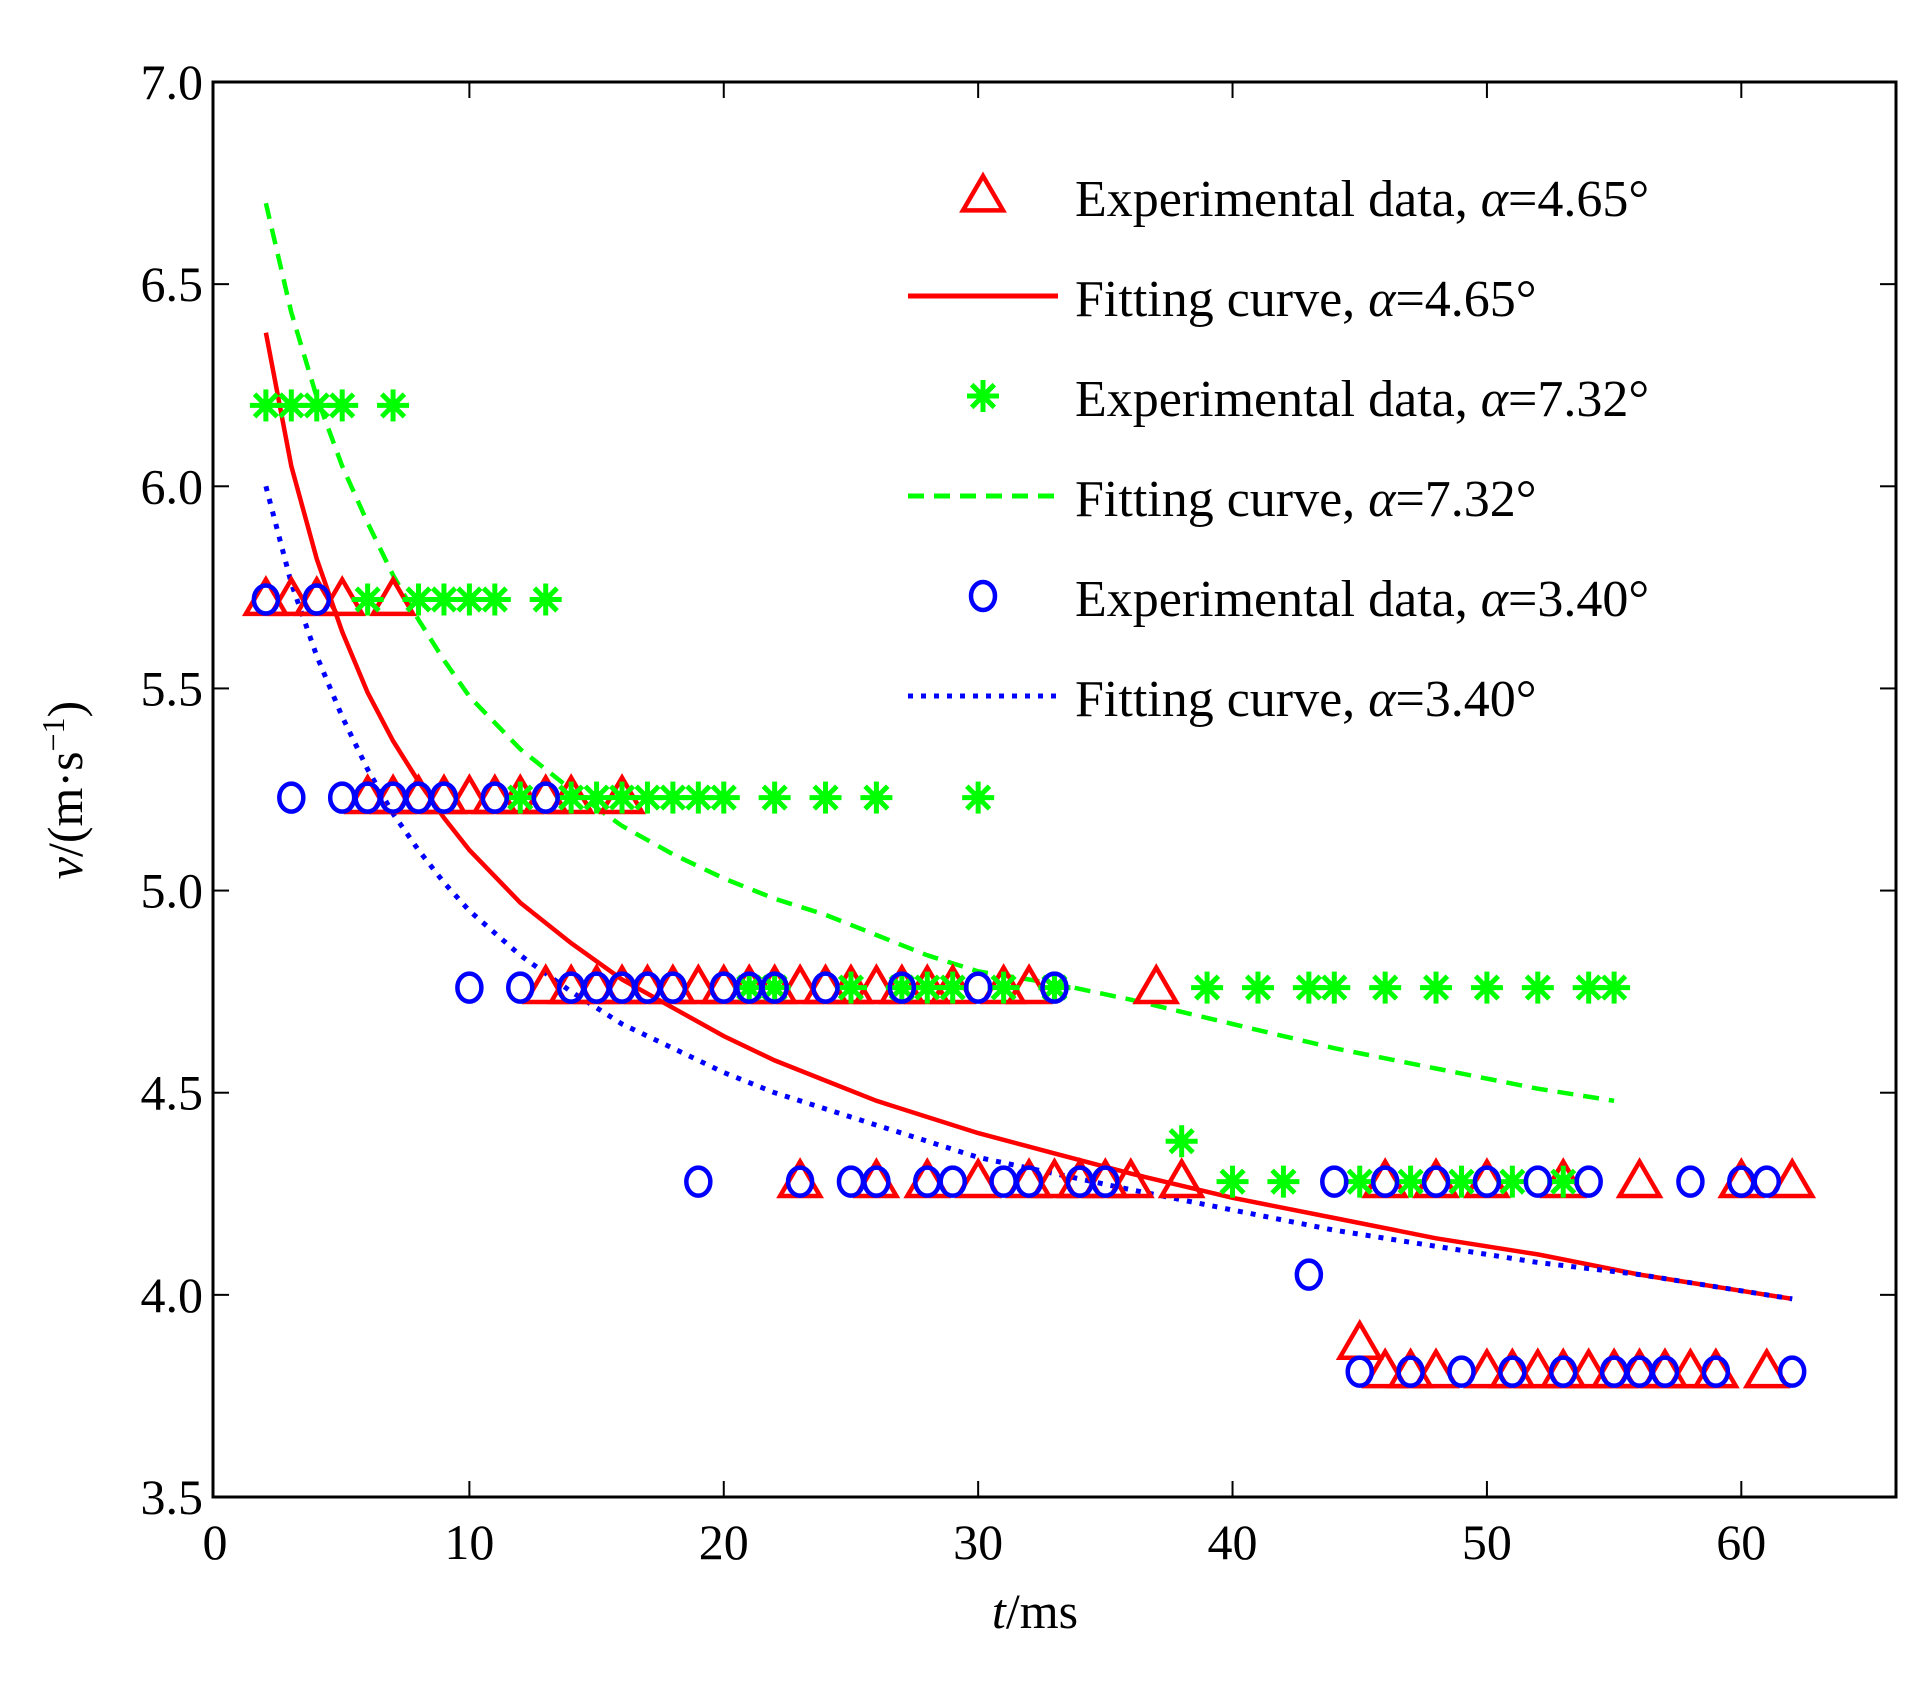 Image resolution: width=1923 pixels, height=1689 pixels. I want to click on y-tick-label: 5.5, so click(172, 688).